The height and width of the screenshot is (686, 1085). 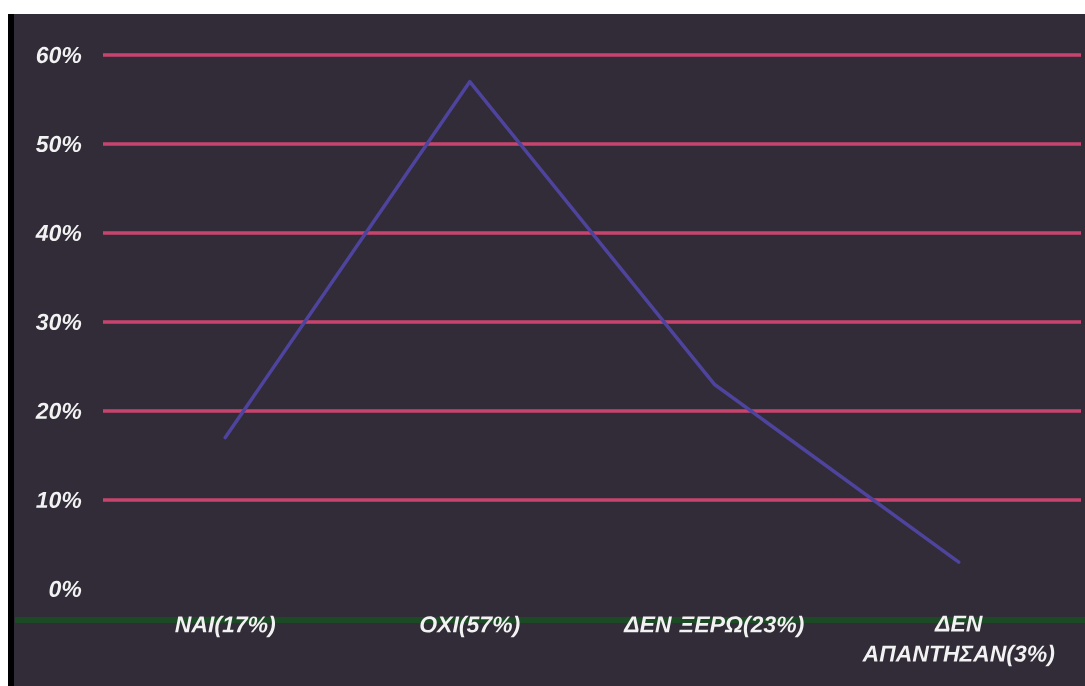 What do you see at coordinates (58, 411) in the screenshot?
I see `y-tick-label: 20%` at bounding box center [58, 411].